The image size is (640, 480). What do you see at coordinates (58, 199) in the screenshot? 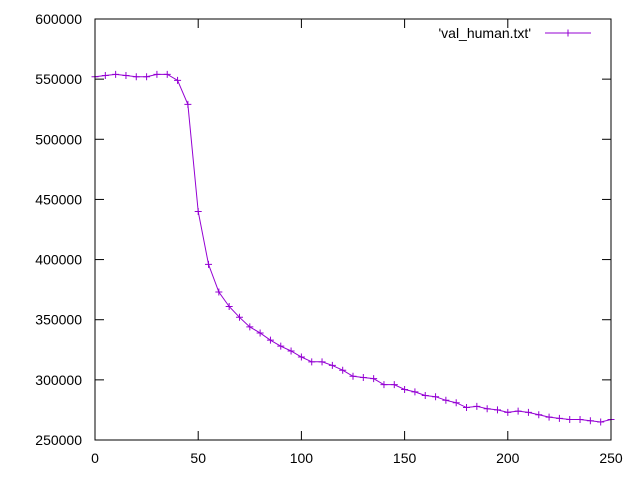
I see `y-tick-label-4: 450000` at bounding box center [58, 199].